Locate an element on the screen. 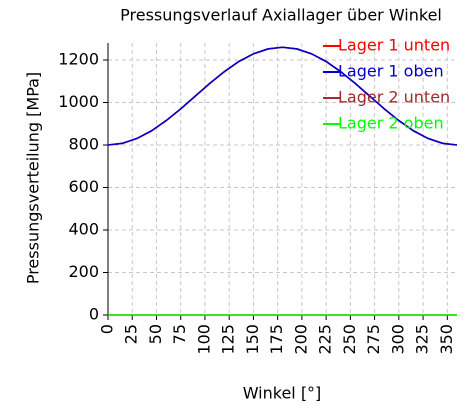 The height and width of the screenshot is (413, 472). legend-label: Lager 1 oben is located at coordinates (391, 71).